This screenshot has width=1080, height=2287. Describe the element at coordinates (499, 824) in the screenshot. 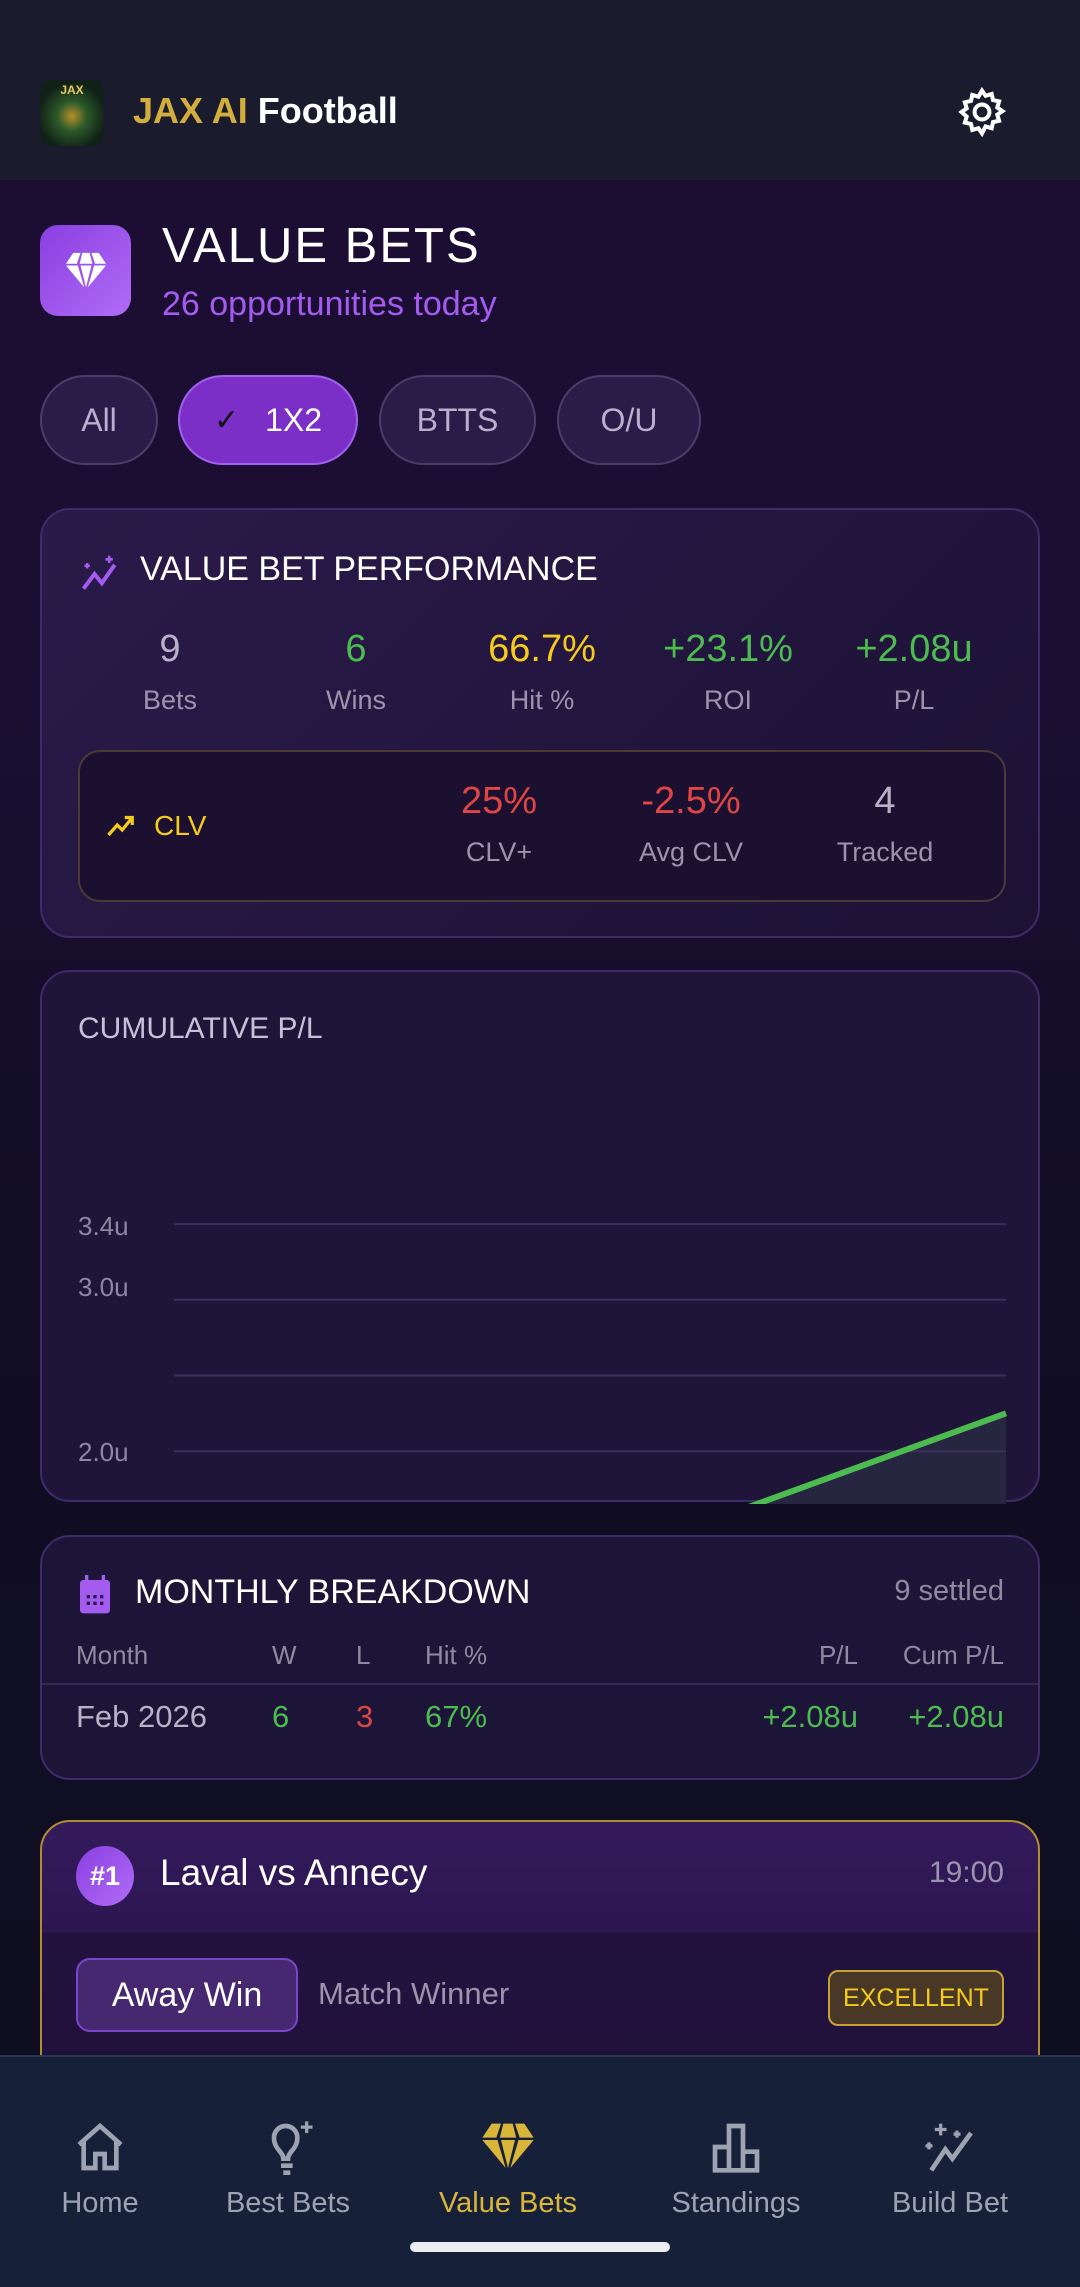

I see `stat-clv-plus: 25% CLV+` at that location.